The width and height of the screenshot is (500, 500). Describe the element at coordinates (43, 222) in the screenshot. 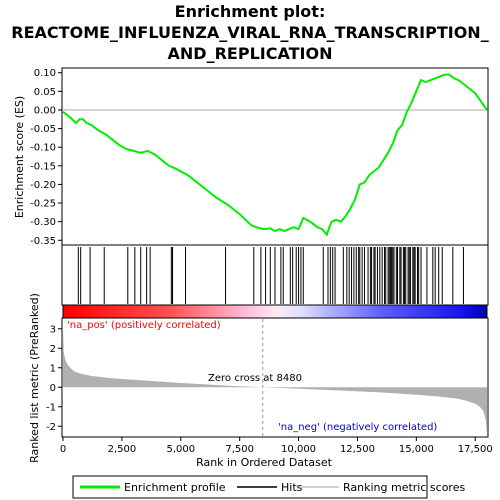

I see `es-y-tick-label: -0.30` at that location.